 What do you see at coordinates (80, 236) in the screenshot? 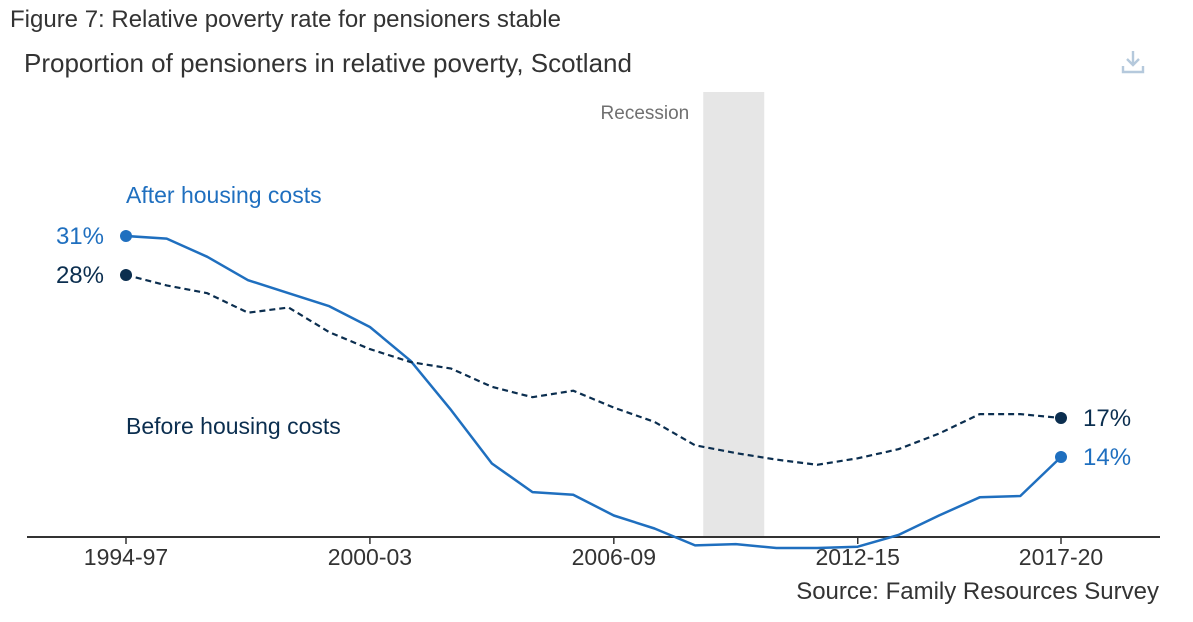
I see `series-start-label-0: 31%` at bounding box center [80, 236].